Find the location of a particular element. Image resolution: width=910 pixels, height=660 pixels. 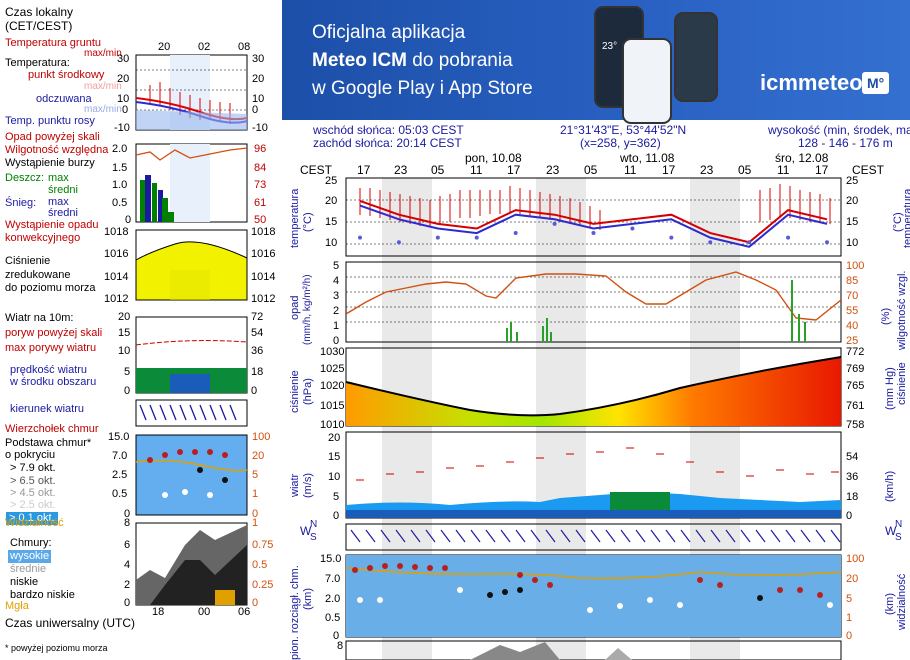

cb-tick-3: 0.5 is located at coordinates (333, 618).